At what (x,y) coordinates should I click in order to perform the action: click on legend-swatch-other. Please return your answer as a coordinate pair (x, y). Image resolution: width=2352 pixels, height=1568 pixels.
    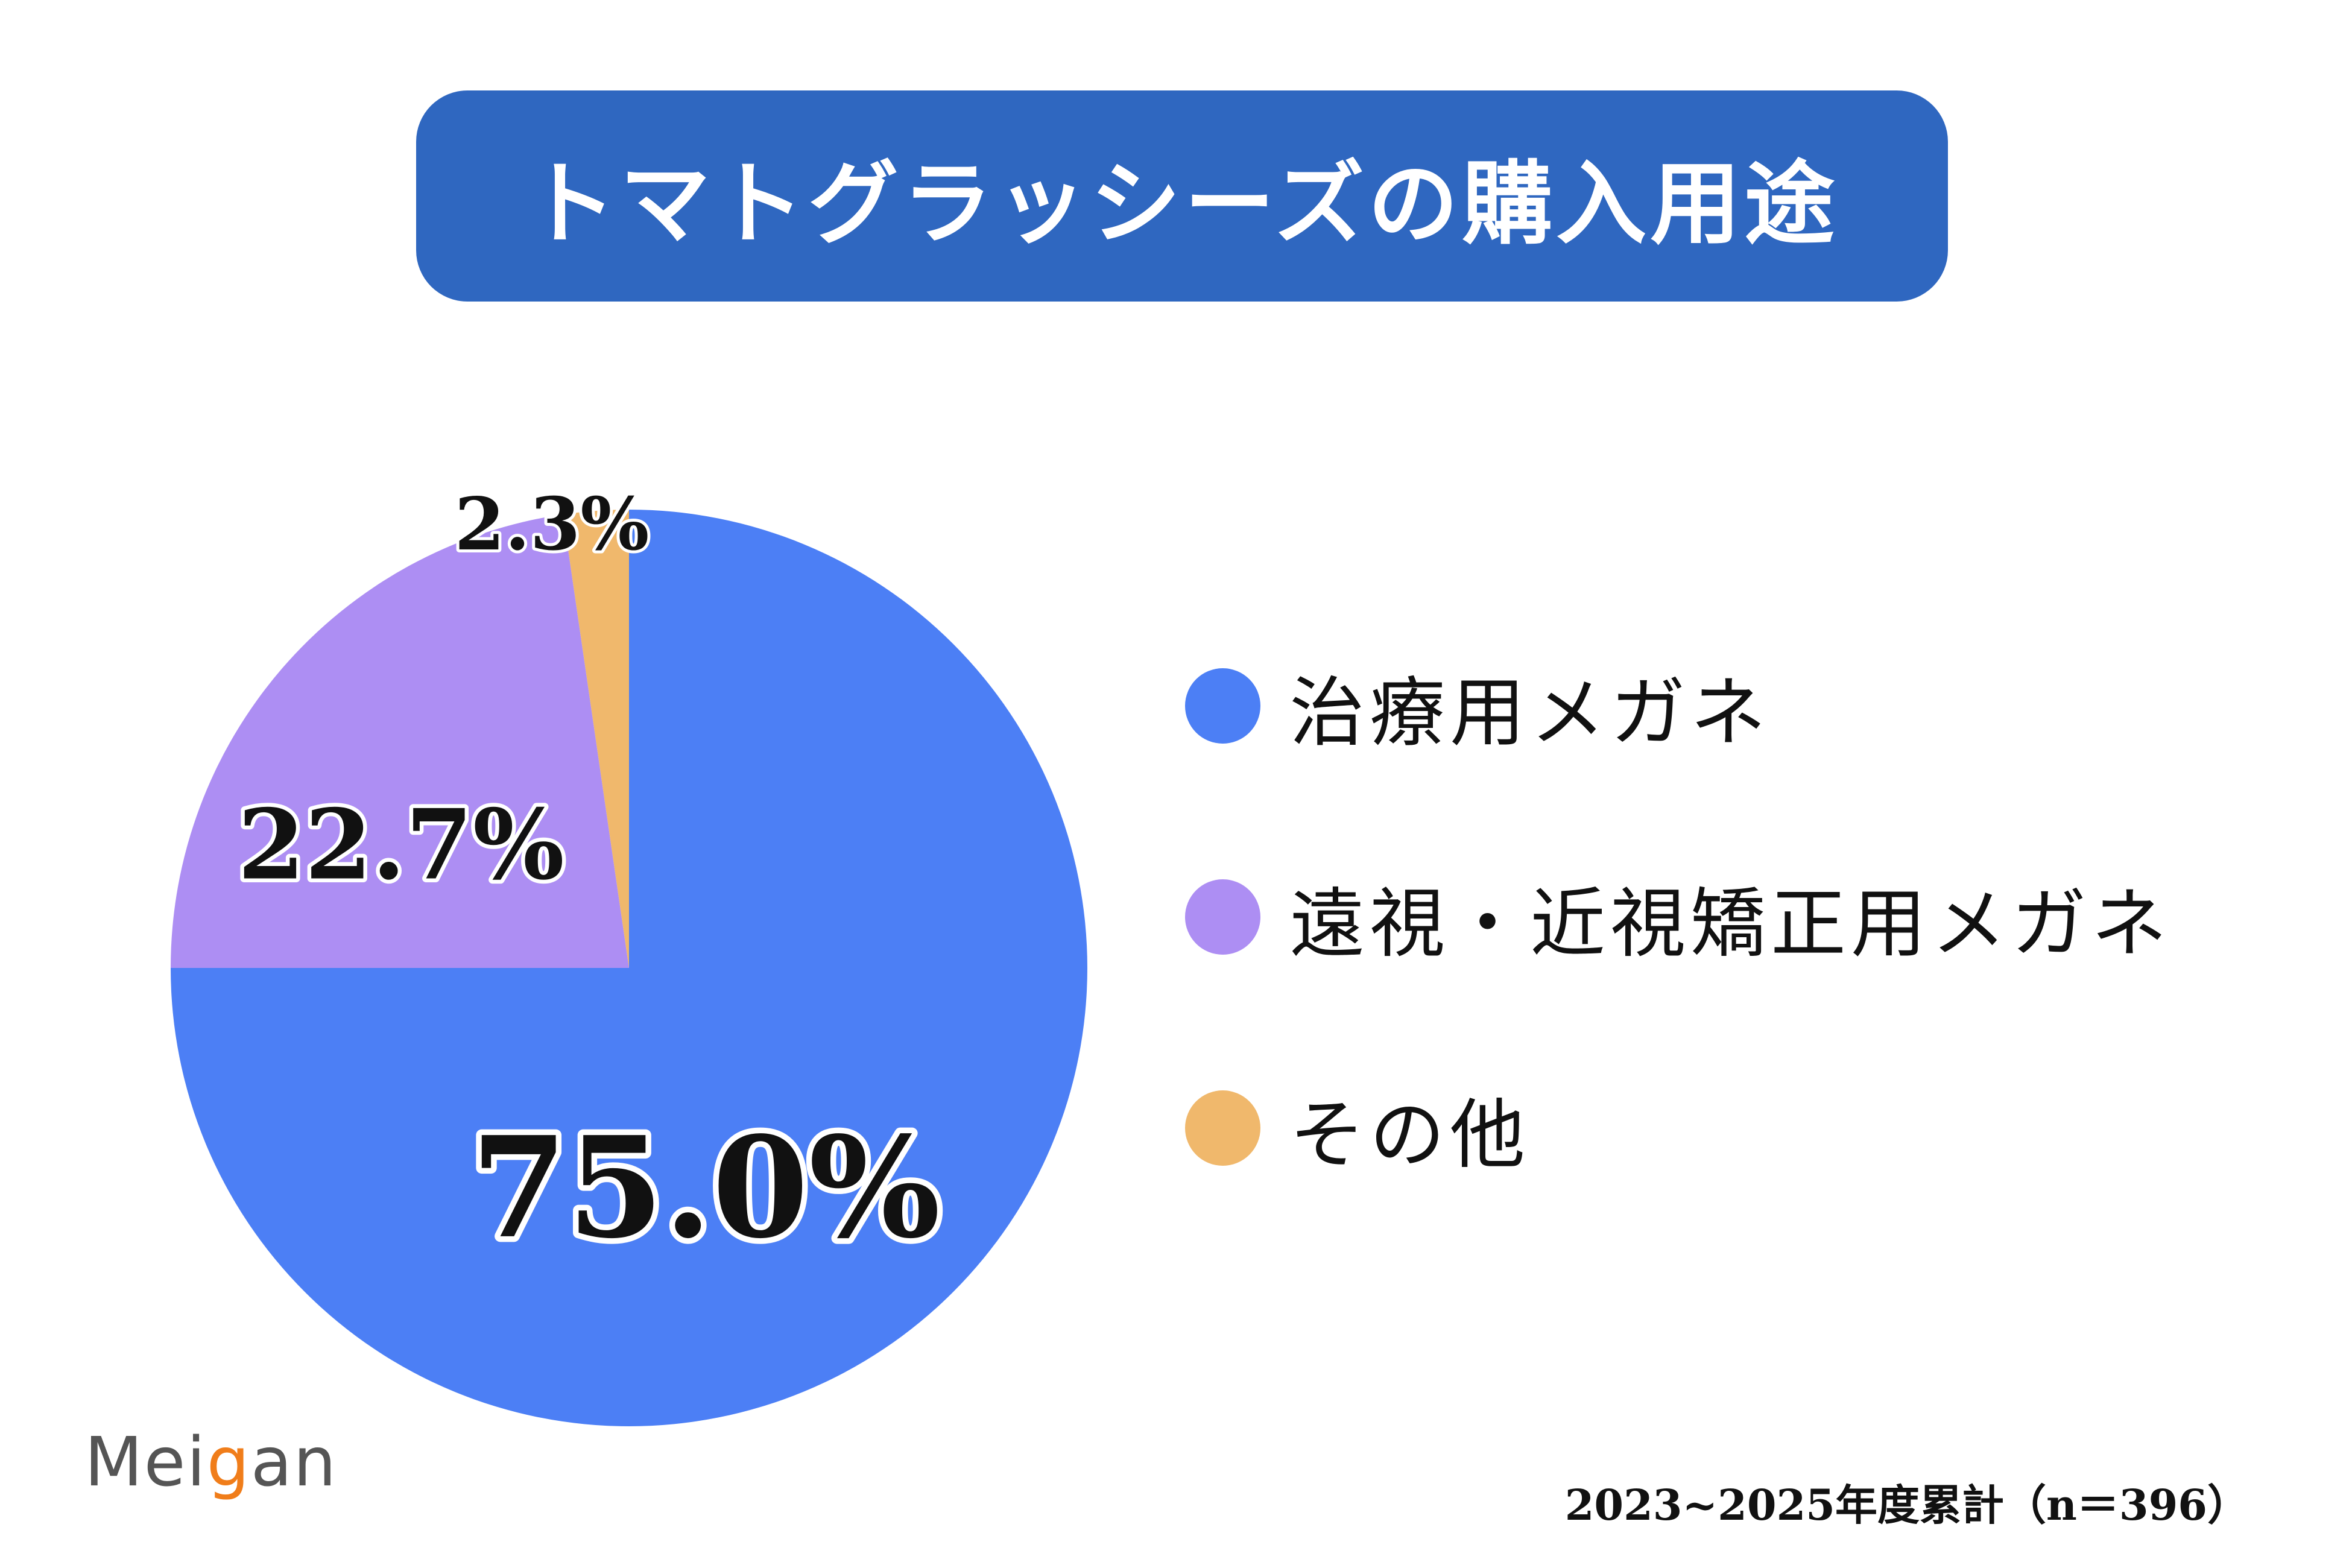
    Looking at the image, I should click on (1222, 1128).